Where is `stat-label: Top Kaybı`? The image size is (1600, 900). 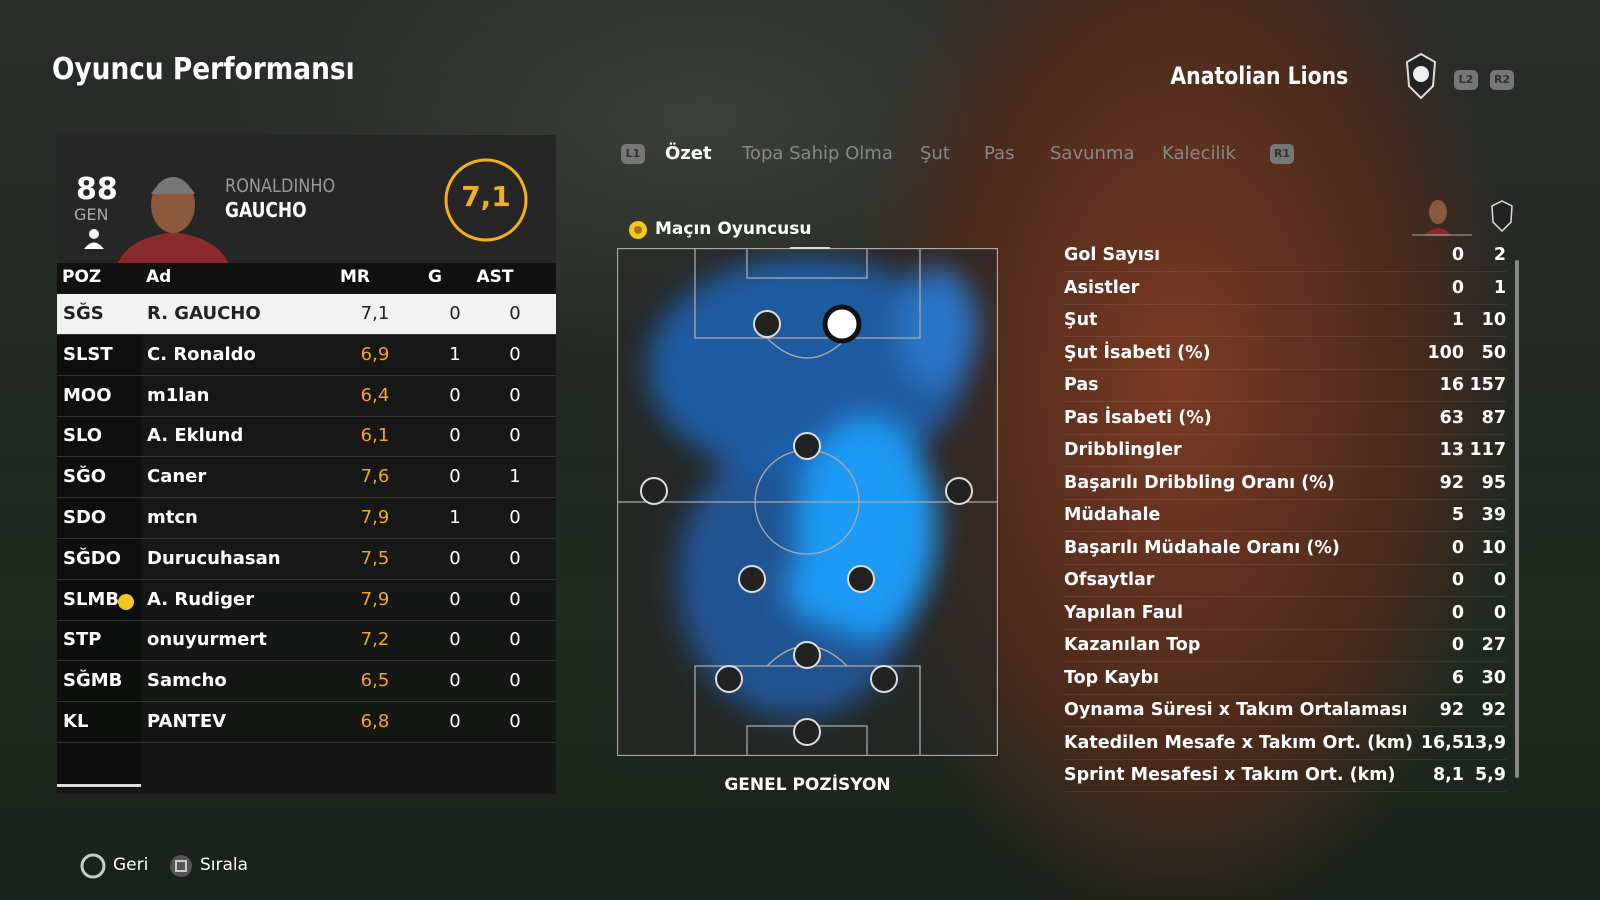
stat-label: Top Kaybı is located at coordinates (1112, 677).